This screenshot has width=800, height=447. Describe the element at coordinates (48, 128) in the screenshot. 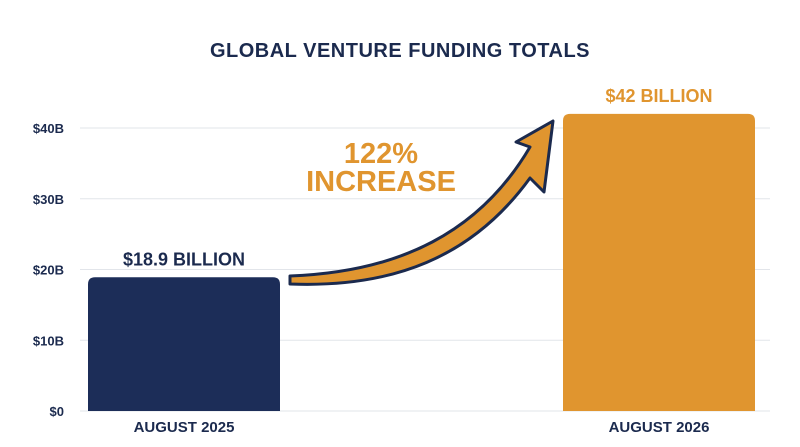

I see `y-tick-label: $40B` at that location.